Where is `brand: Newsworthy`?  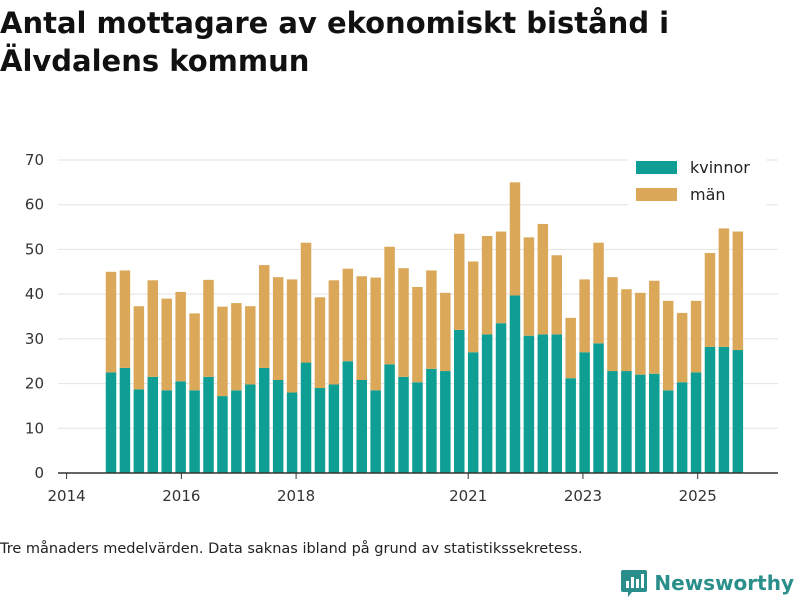 brand: Newsworthy is located at coordinates (707, 583).